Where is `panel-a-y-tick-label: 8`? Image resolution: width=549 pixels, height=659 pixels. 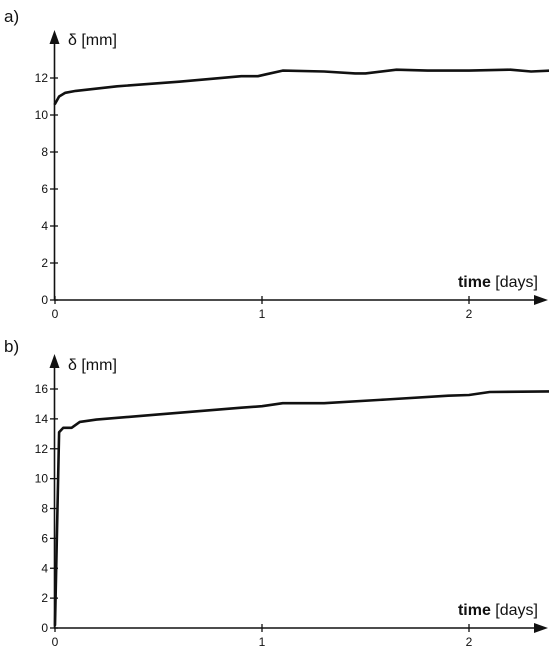
panel-a-y-tick-label: 8 is located at coordinates (44, 152).